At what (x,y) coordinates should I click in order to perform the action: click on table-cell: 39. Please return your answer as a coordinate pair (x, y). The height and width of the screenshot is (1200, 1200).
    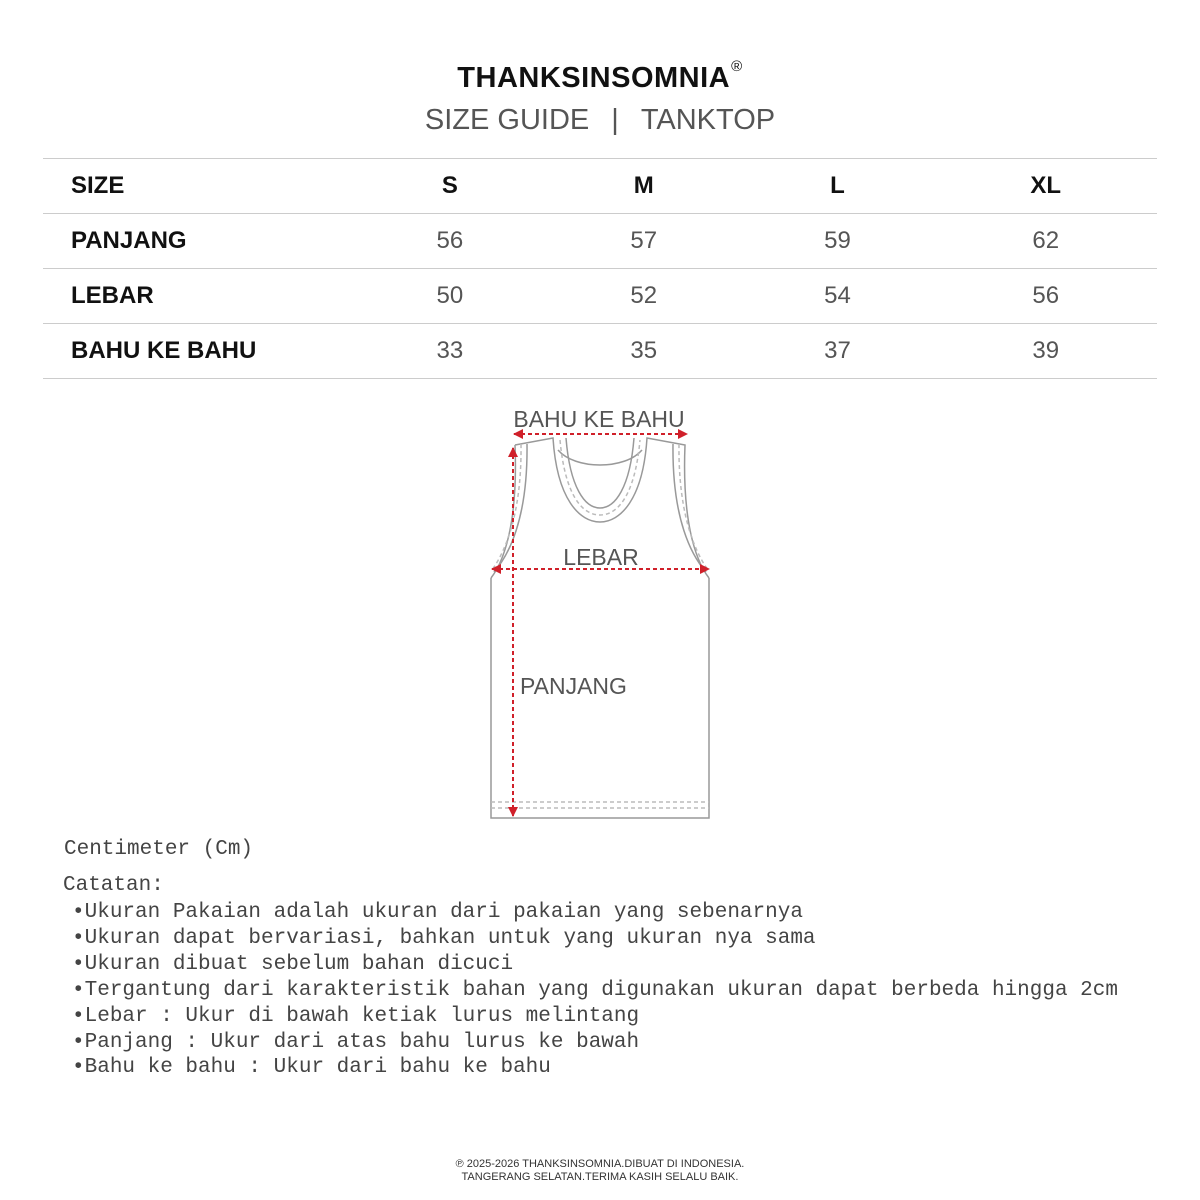
    Looking at the image, I should click on (1045, 351).